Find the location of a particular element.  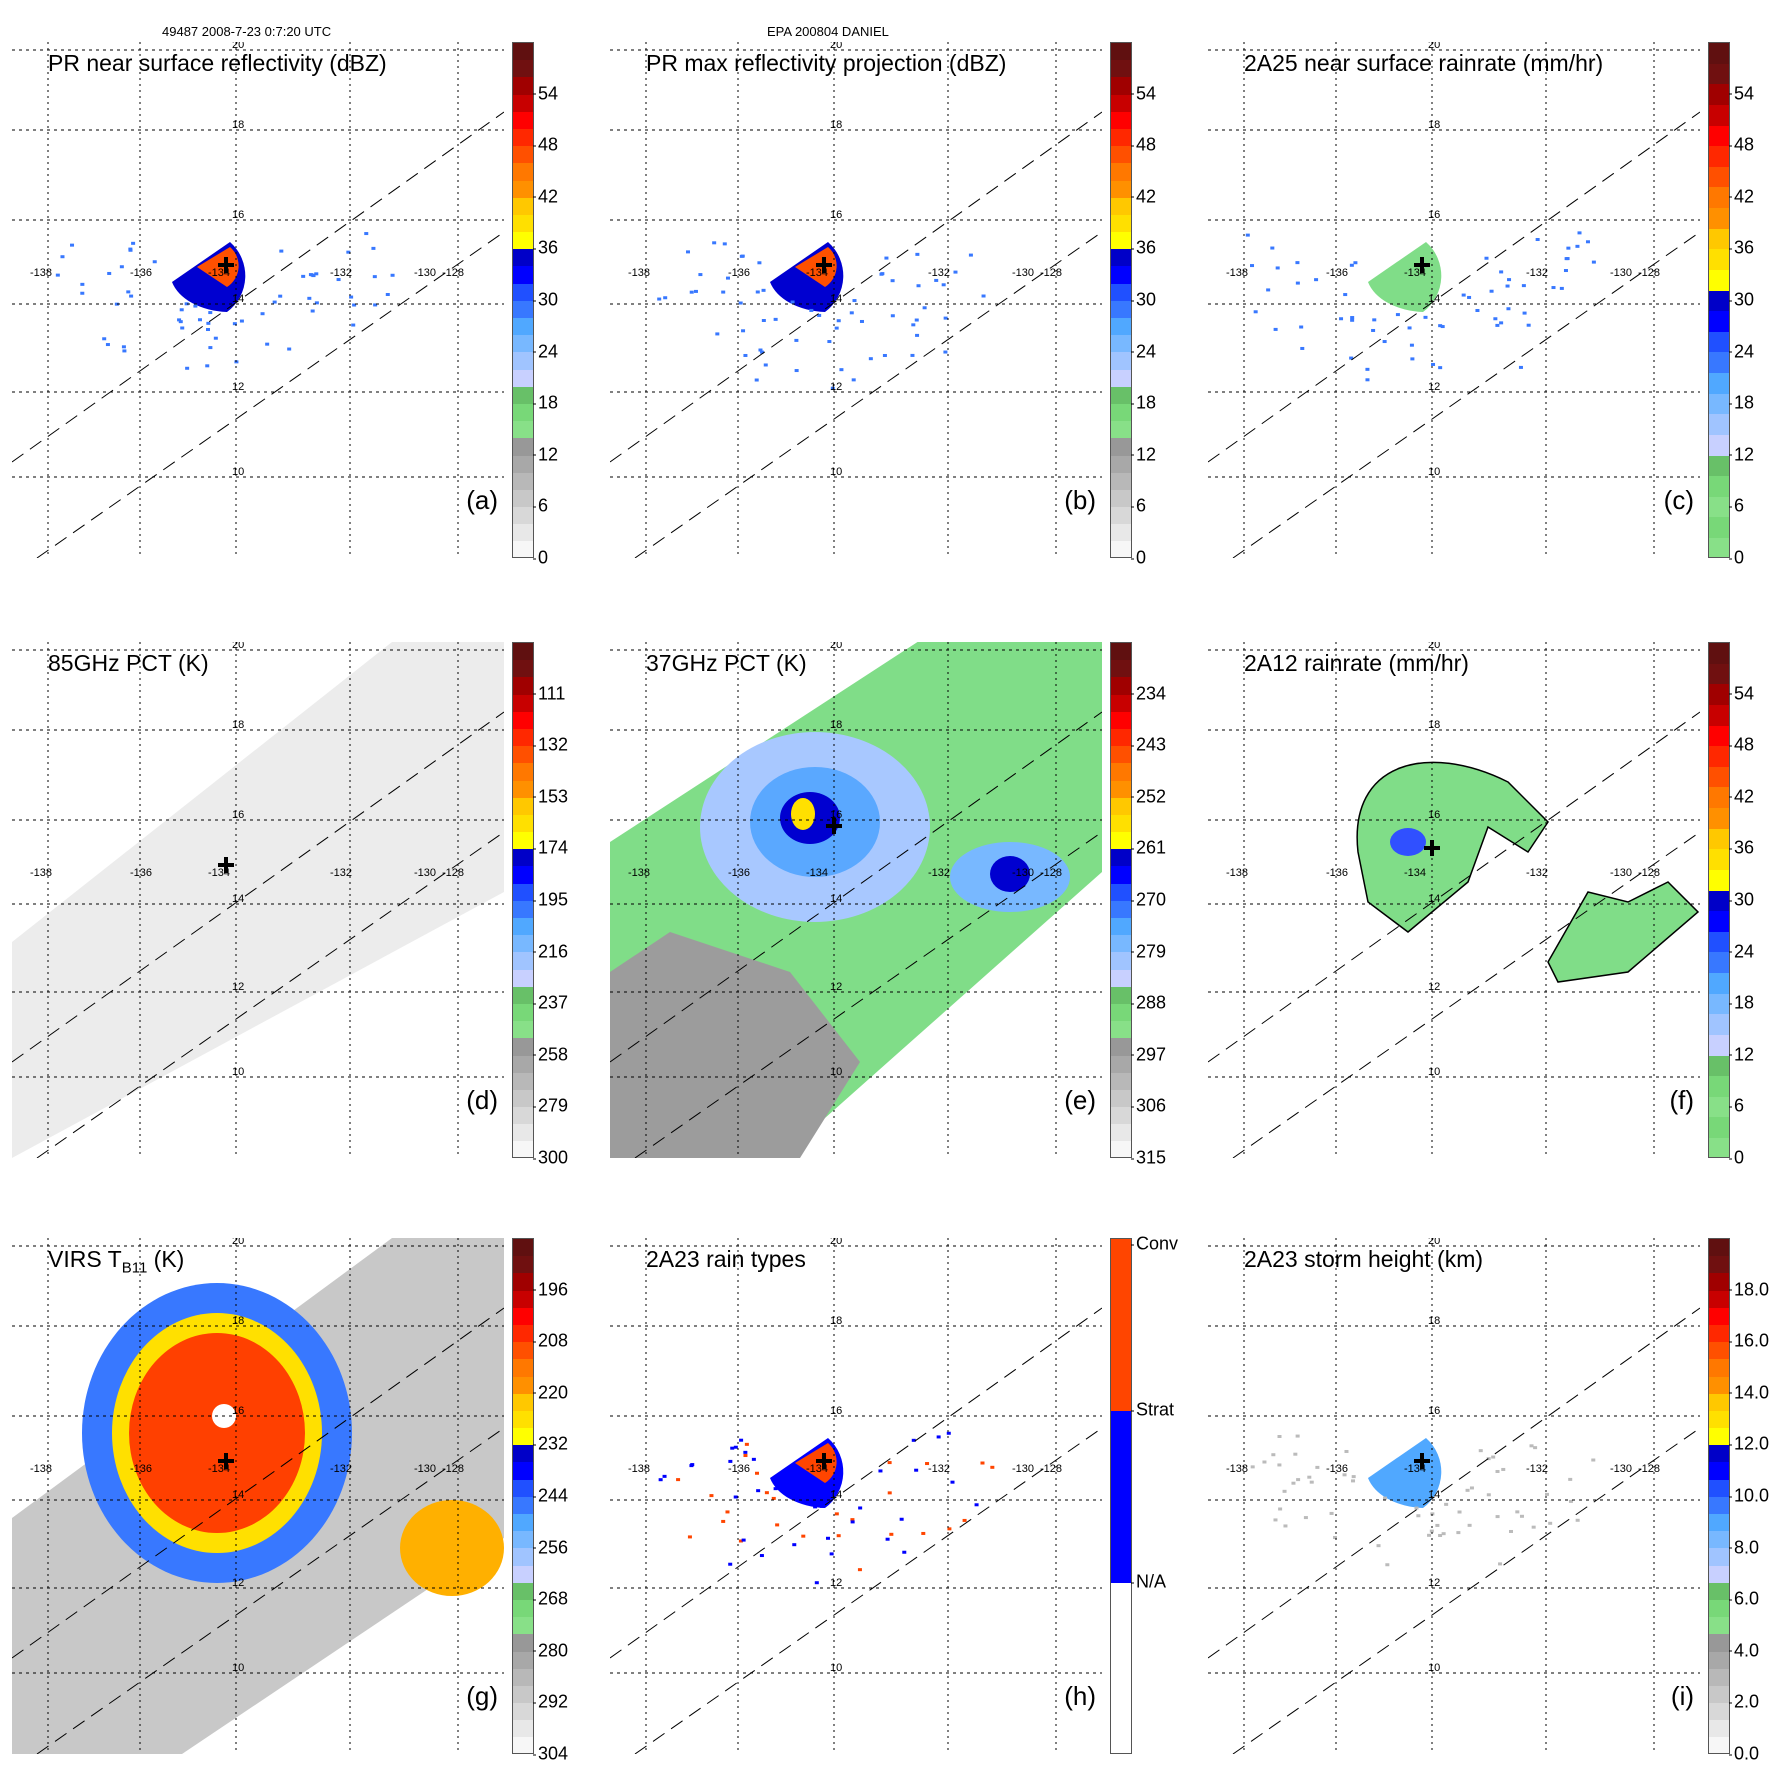

colorbar-tick-label: 216 is located at coordinates (550, 951).